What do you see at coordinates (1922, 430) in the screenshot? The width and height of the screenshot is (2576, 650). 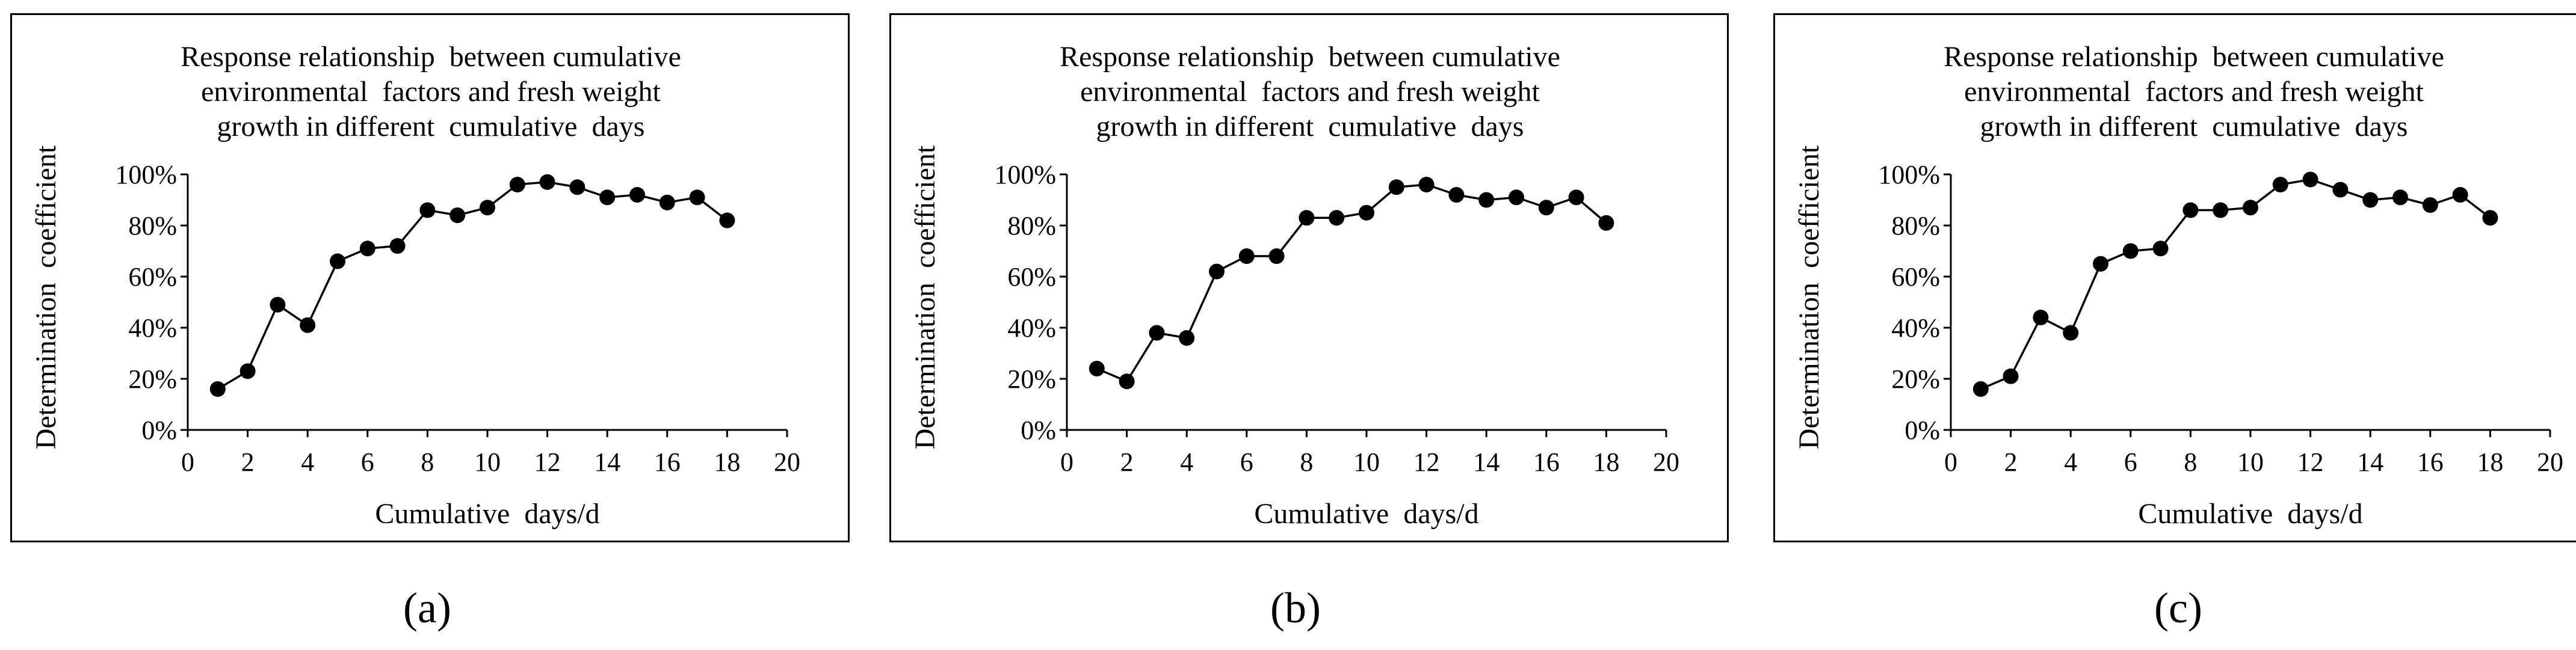 I see `y-tick-label: 0%` at bounding box center [1922, 430].